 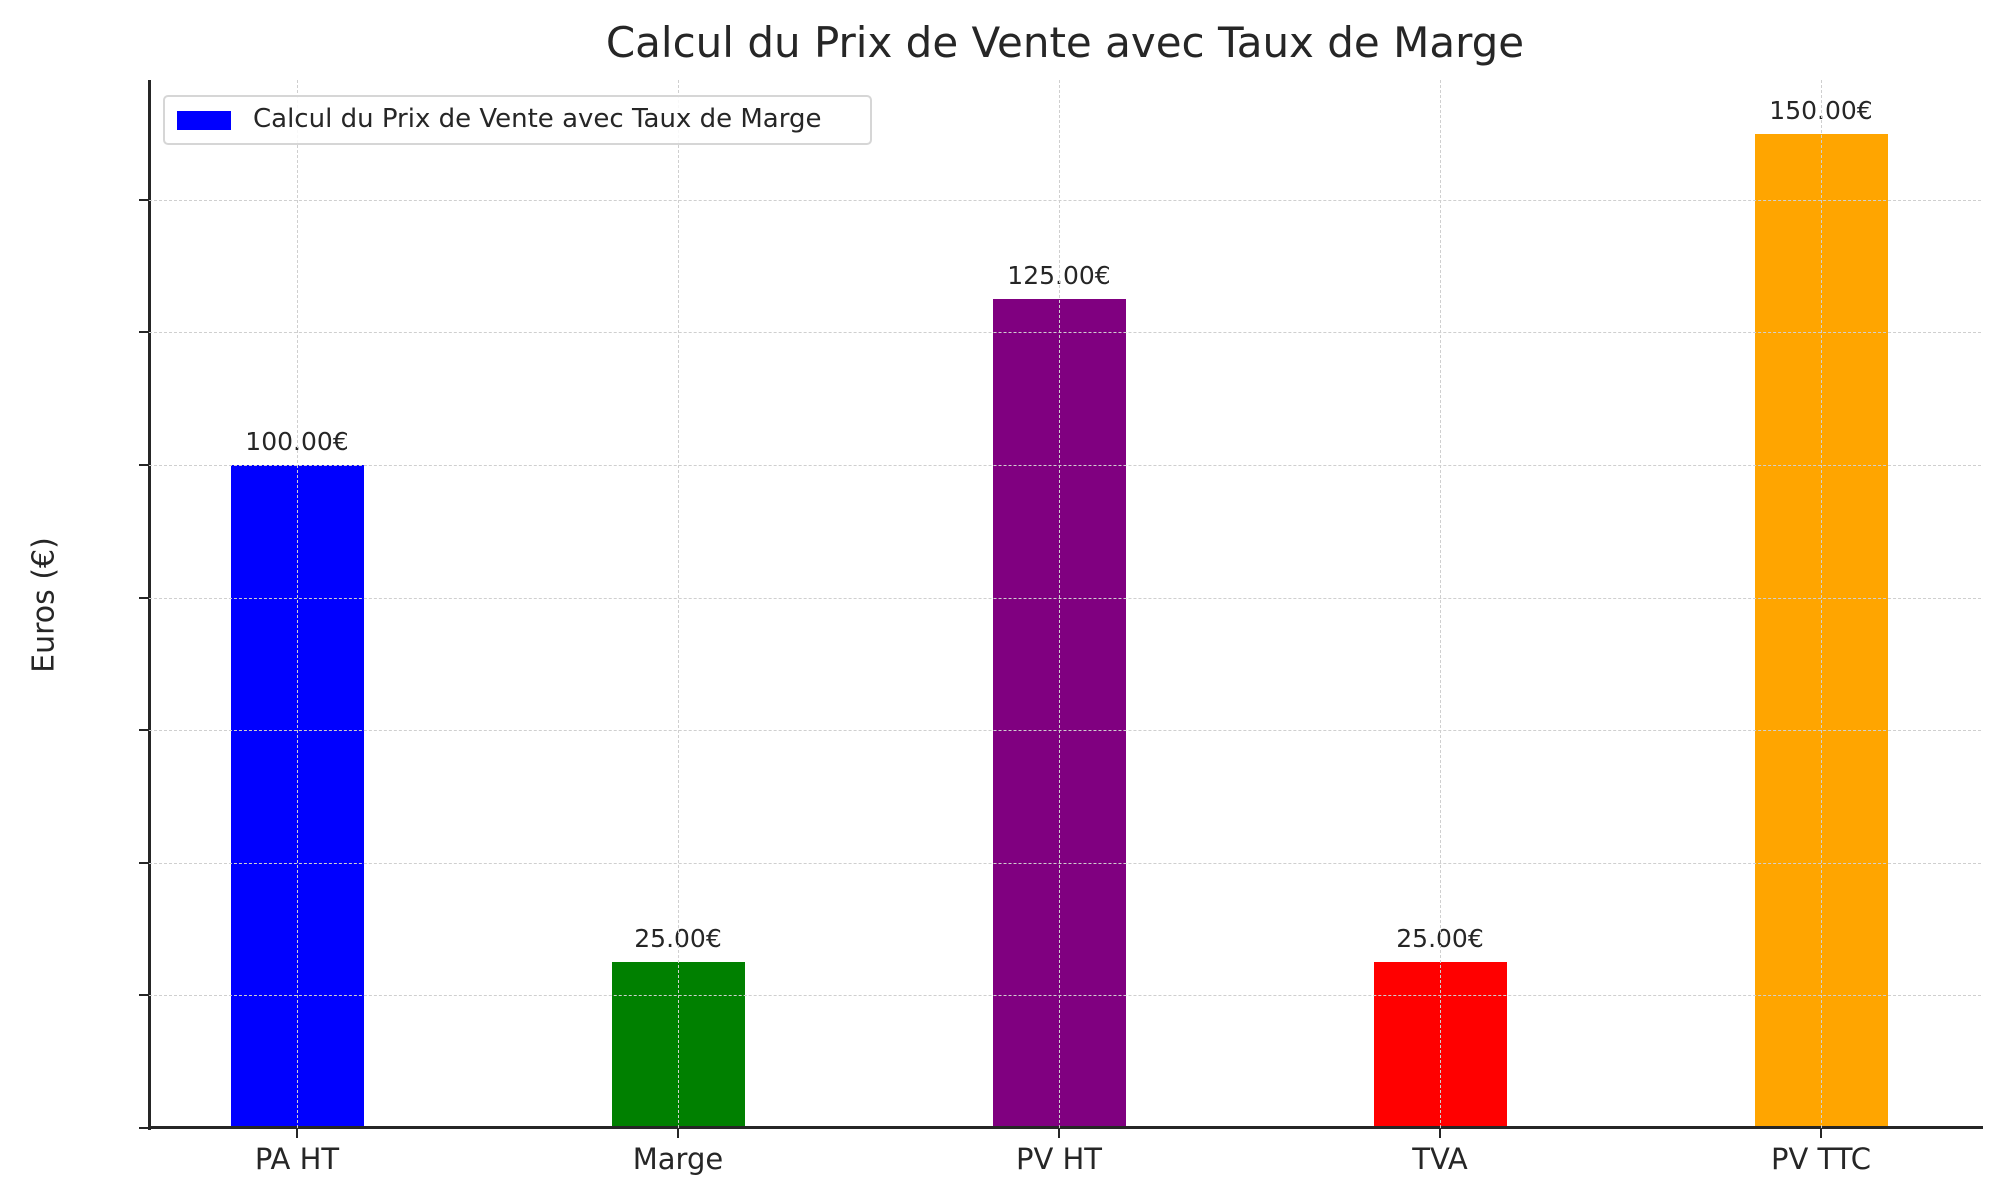 I want to click on x-tick-label: PV TTC, so click(x=1821, y=1159).